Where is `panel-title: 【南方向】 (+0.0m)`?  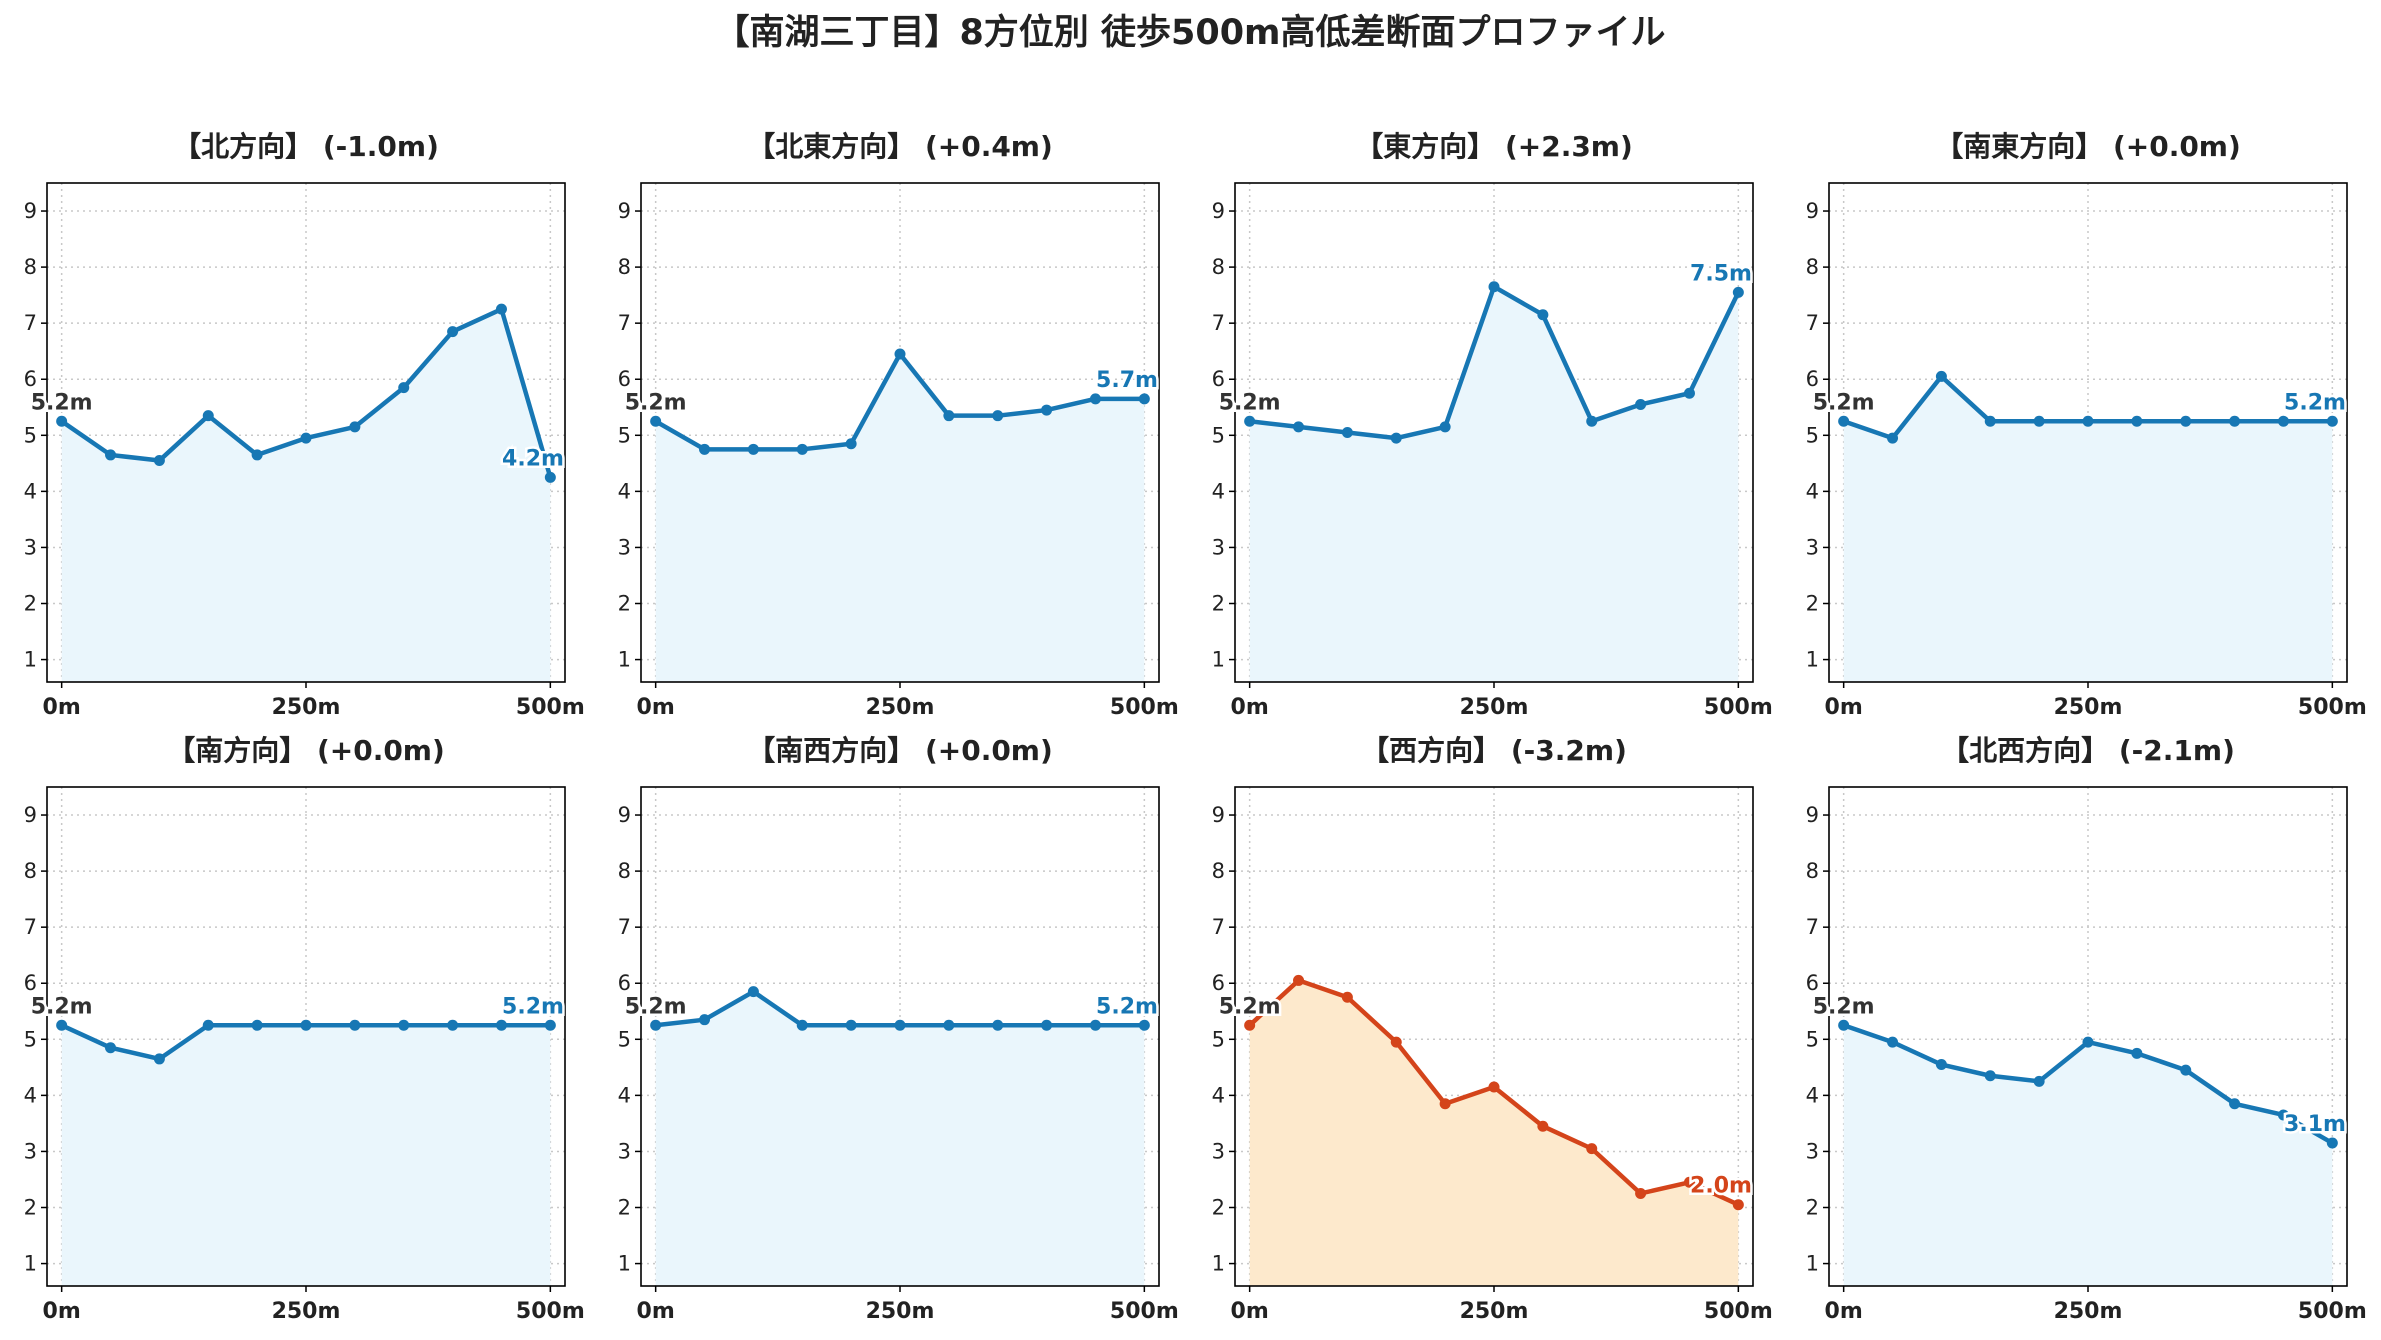
panel-title: 【南方向】 (+0.0m) is located at coordinates (306, 750).